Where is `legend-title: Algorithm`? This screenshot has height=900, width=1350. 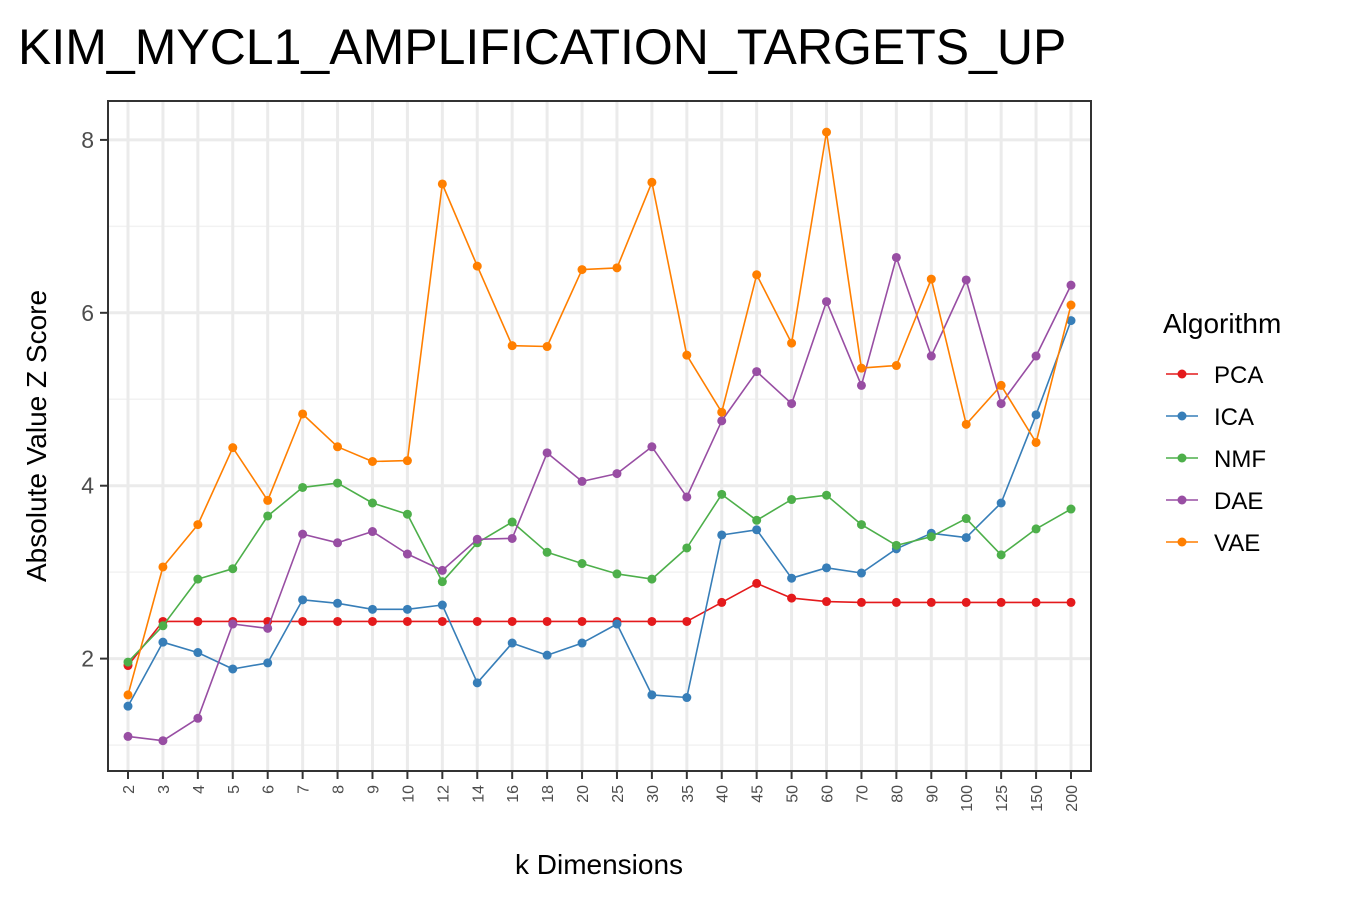 legend-title: Algorithm is located at coordinates (1222, 323).